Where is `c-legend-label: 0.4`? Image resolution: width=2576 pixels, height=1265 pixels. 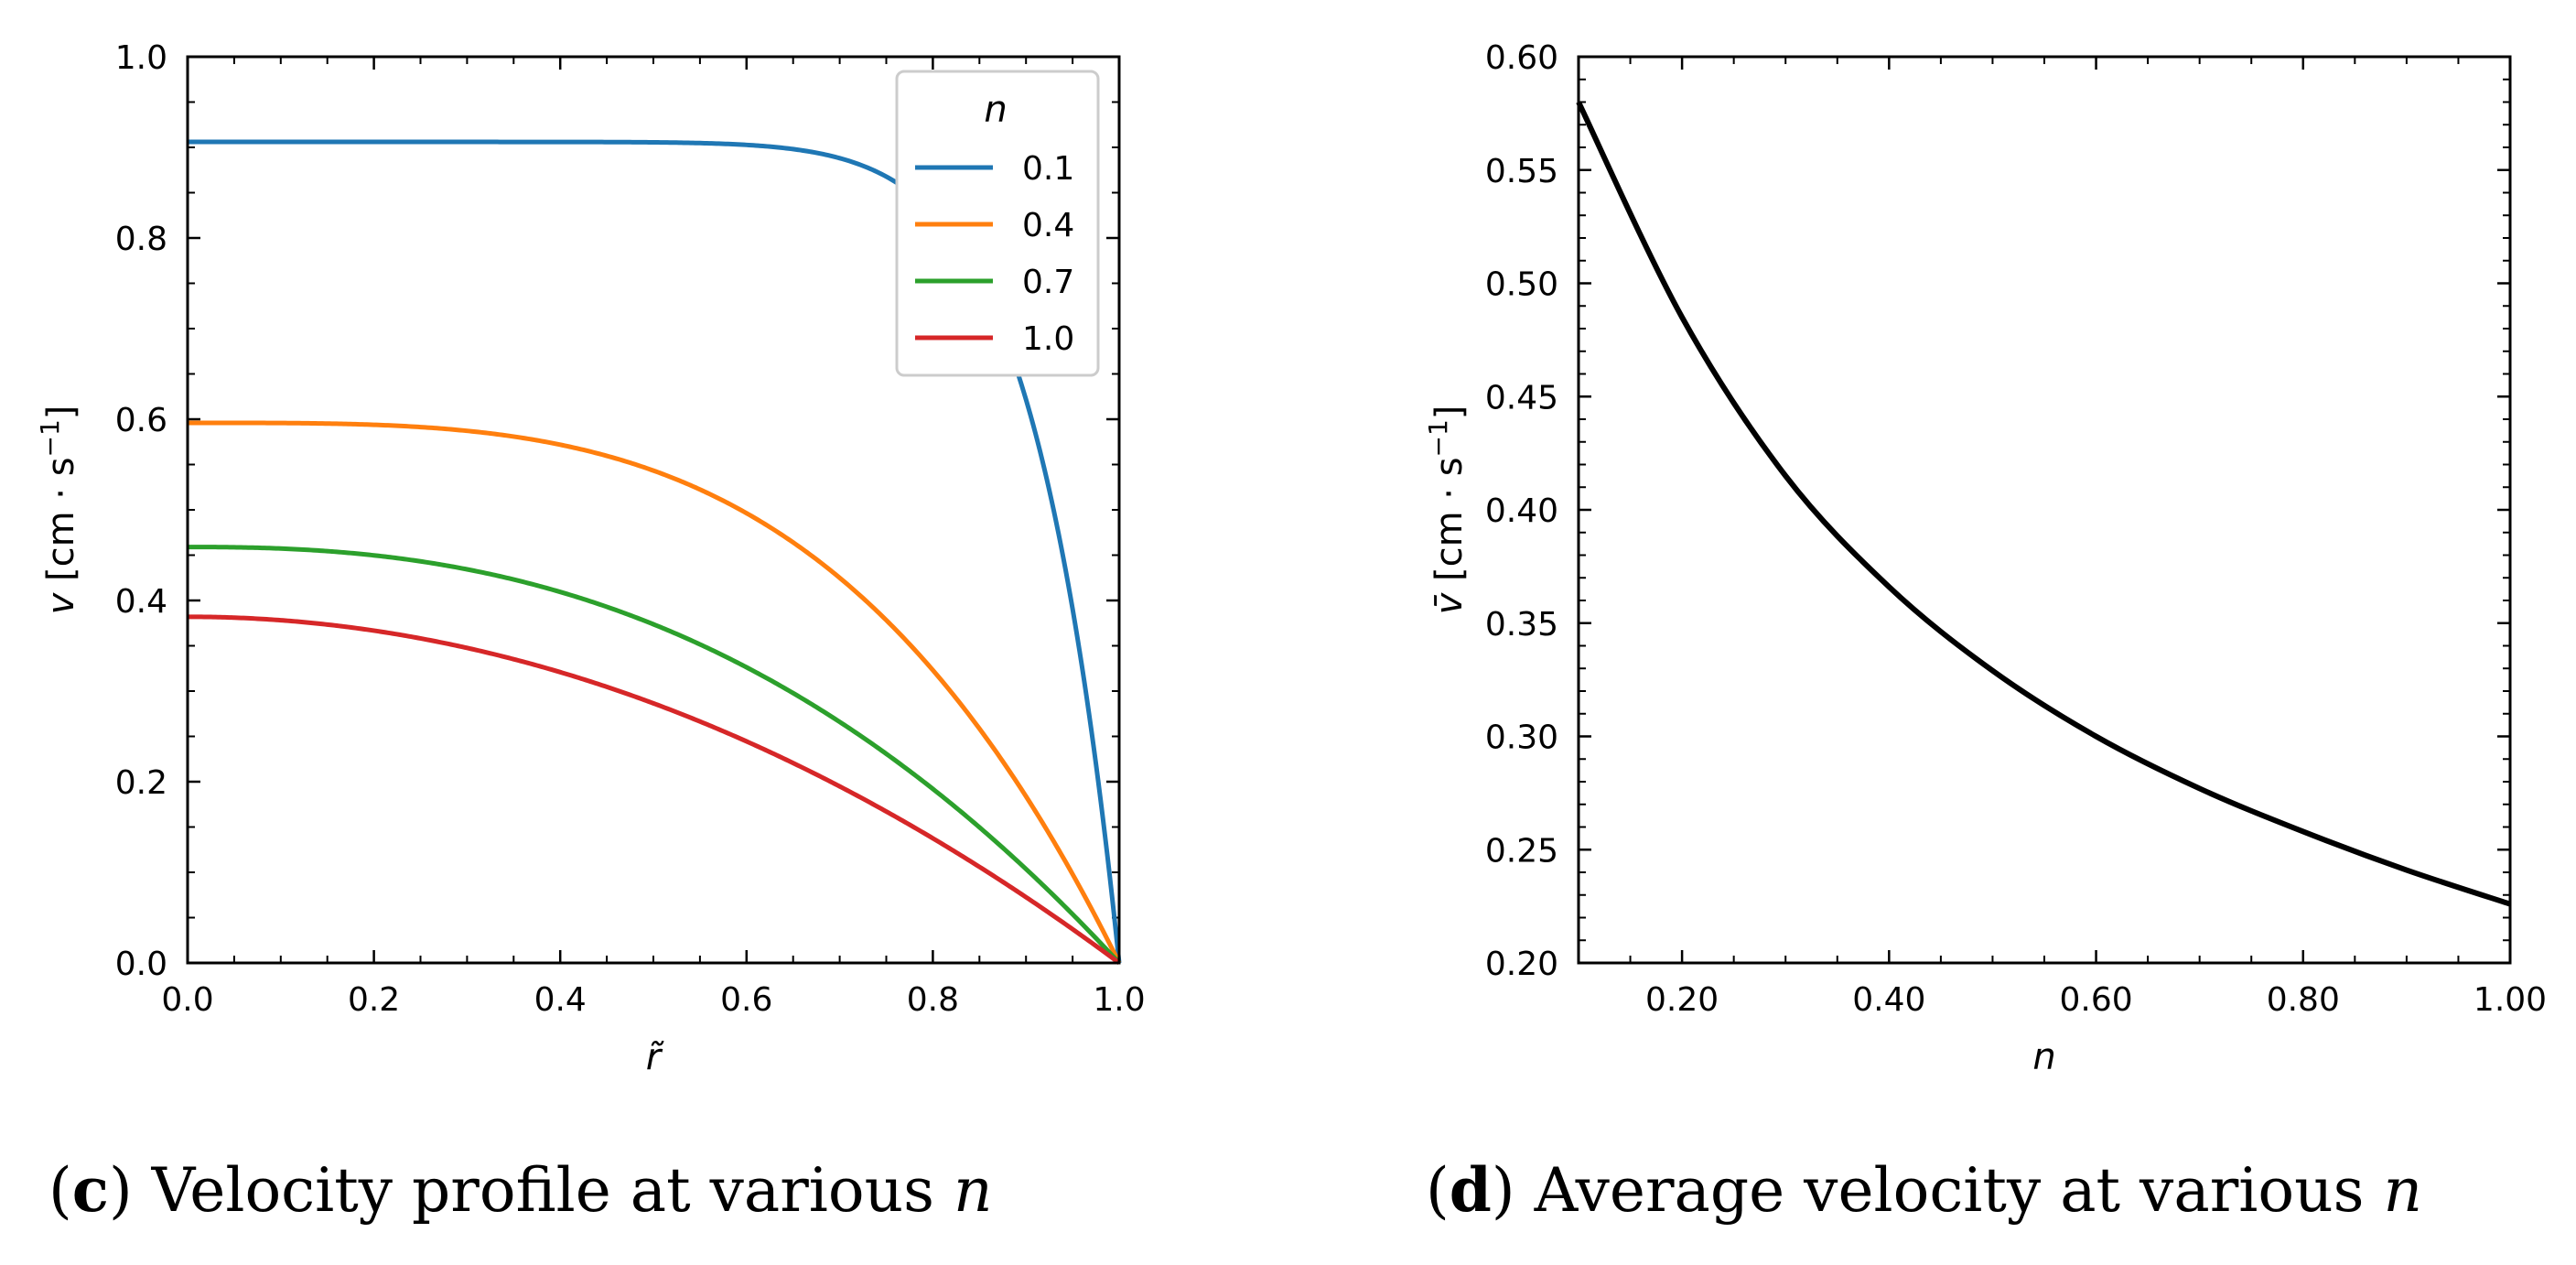
c-legend-label: 0.4 is located at coordinates (1048, 225).